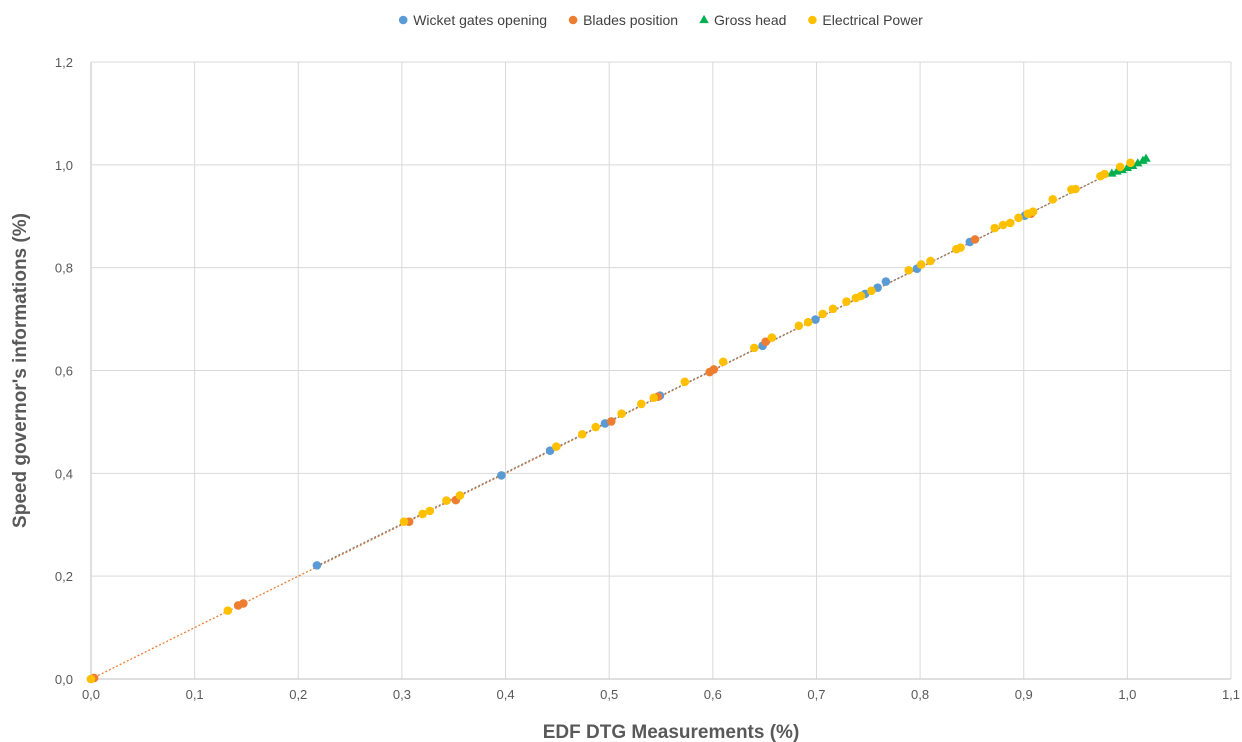  What do you see at coordinates (195, 694) in the screenshot?
I see `x-tick-label: 0,1` at bounding box center [195, 694].